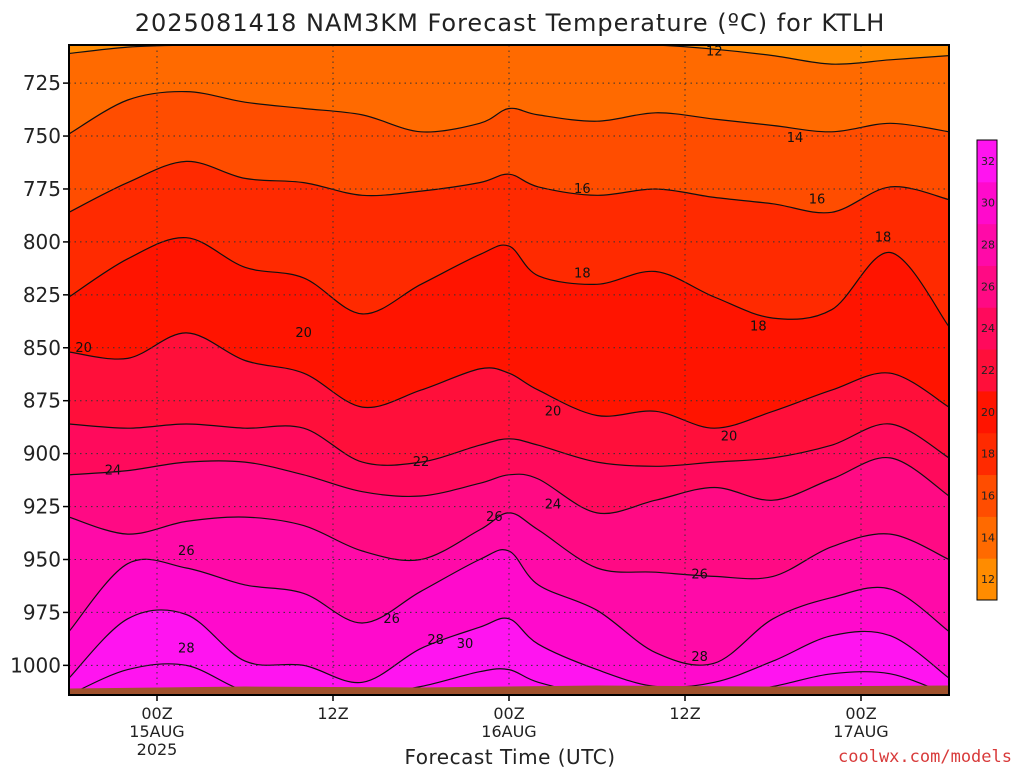 Image resolution: width=1024 pixels, height=768 pixels. Describe the element at coordinates (42, 189) in the screenshot. I see `y-tick-label: 775` at that location.